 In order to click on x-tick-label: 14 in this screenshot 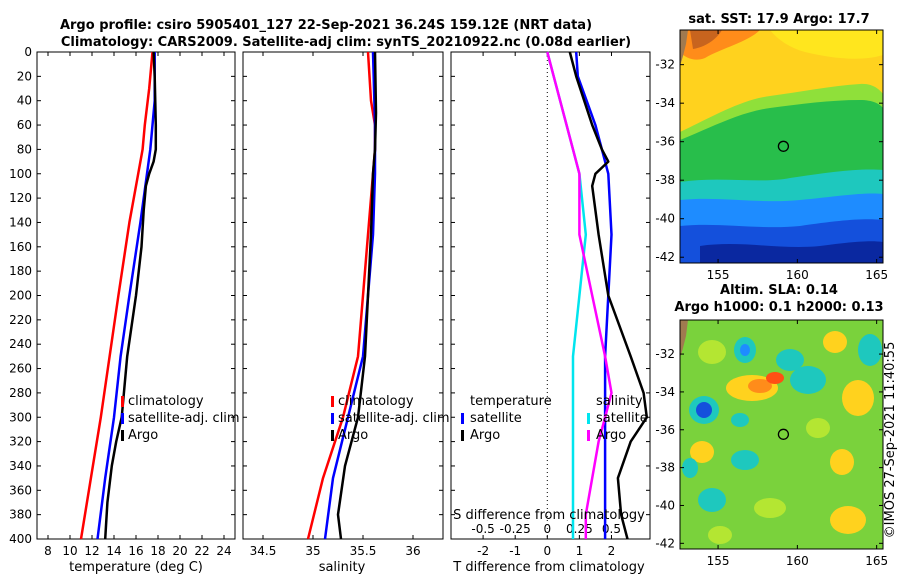, I will do `click(113, 551)`.